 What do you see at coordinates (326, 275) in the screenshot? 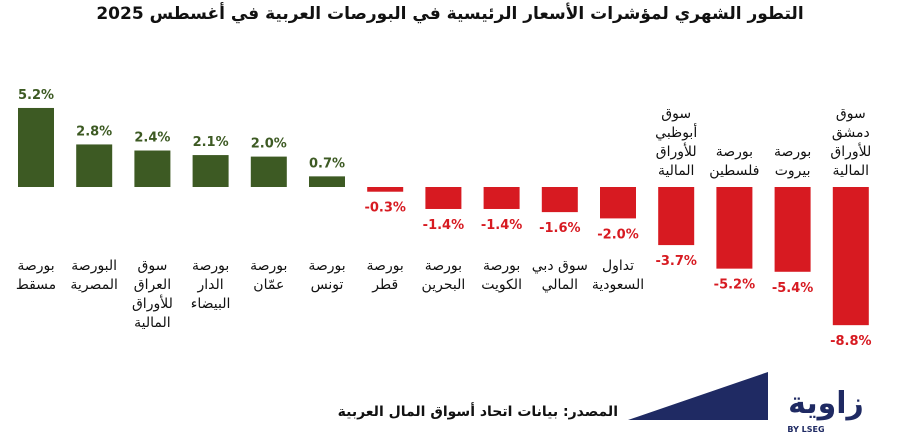
I see `category-label: بورصة تونس` at bounding box center [326, 275].